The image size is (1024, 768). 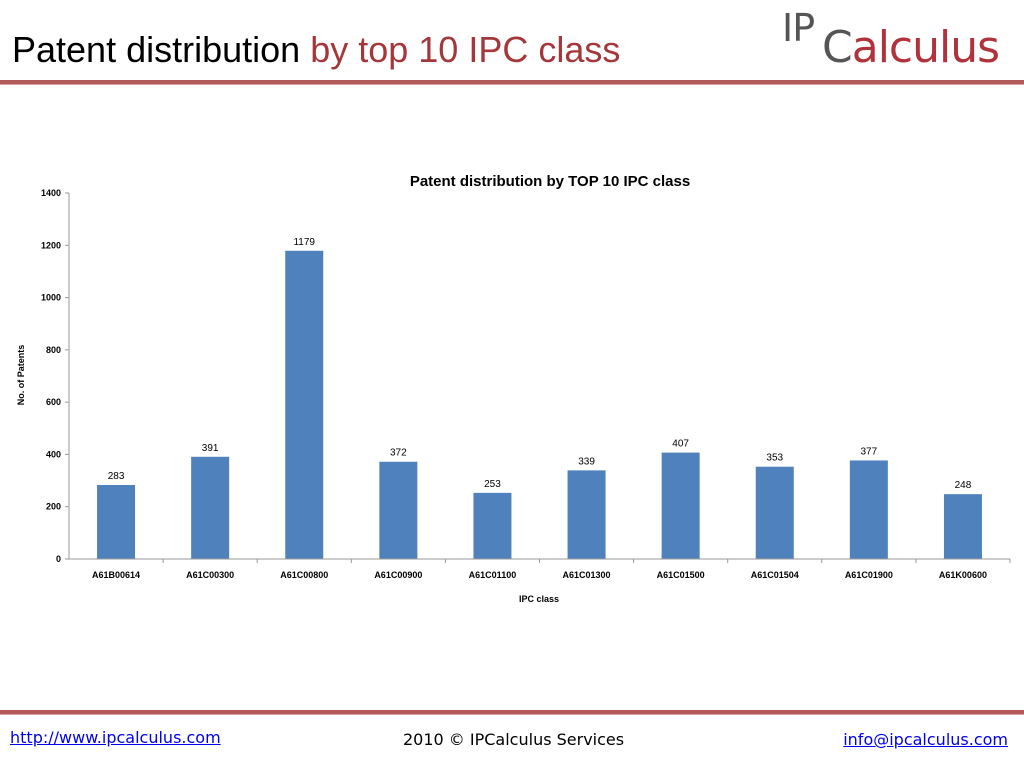 What do you see at coordinates (58, 559) in the screenshot?
I see `y-tick-label: 0` at bounding box center [58, 559].